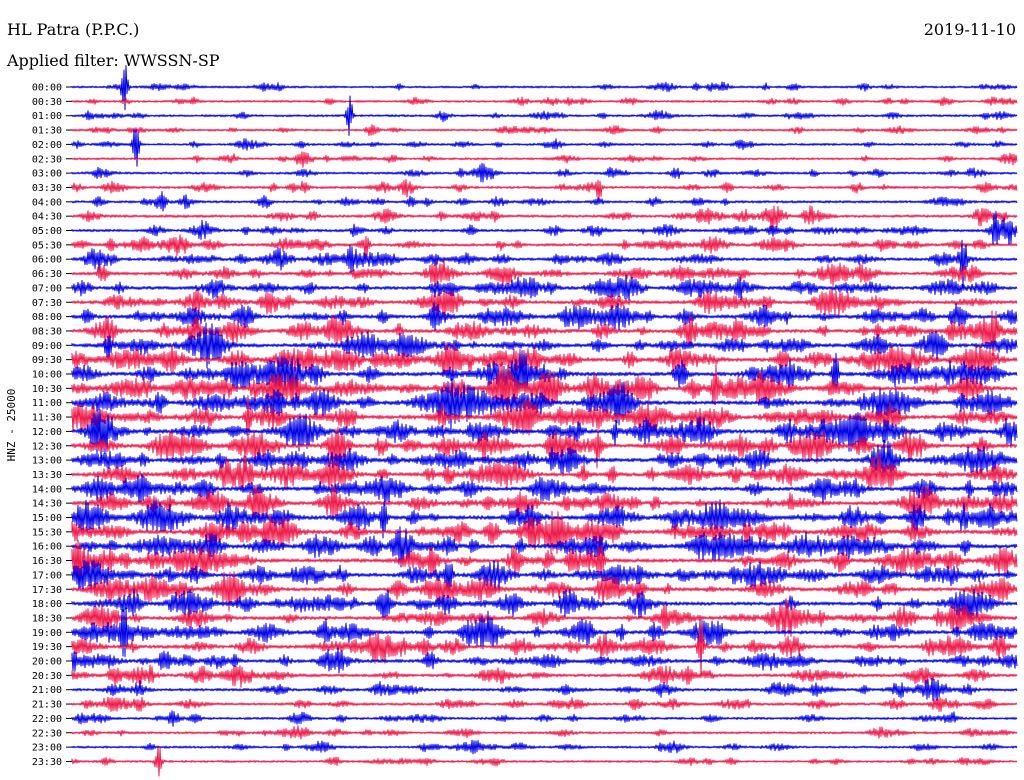 This screenshot has height=780, width=1024. I want to click on time-label: 10:30, so click(47, 389).